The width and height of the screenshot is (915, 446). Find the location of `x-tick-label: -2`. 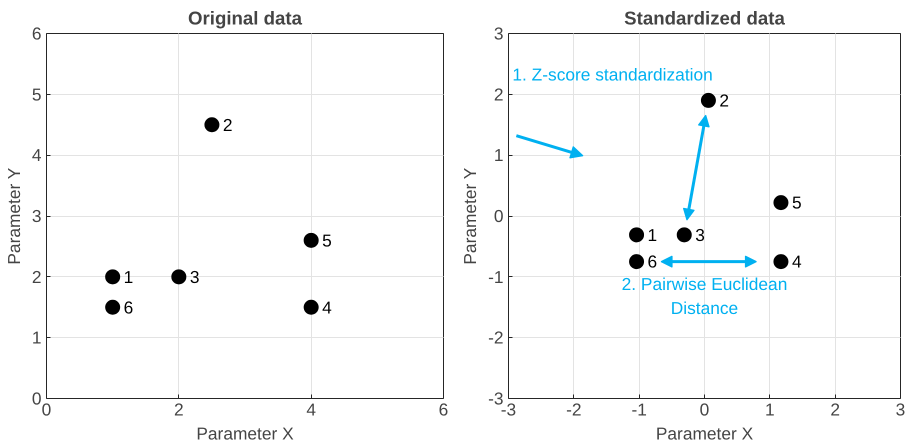

x-tick-label: -2 is located at coordinates (574, 410).